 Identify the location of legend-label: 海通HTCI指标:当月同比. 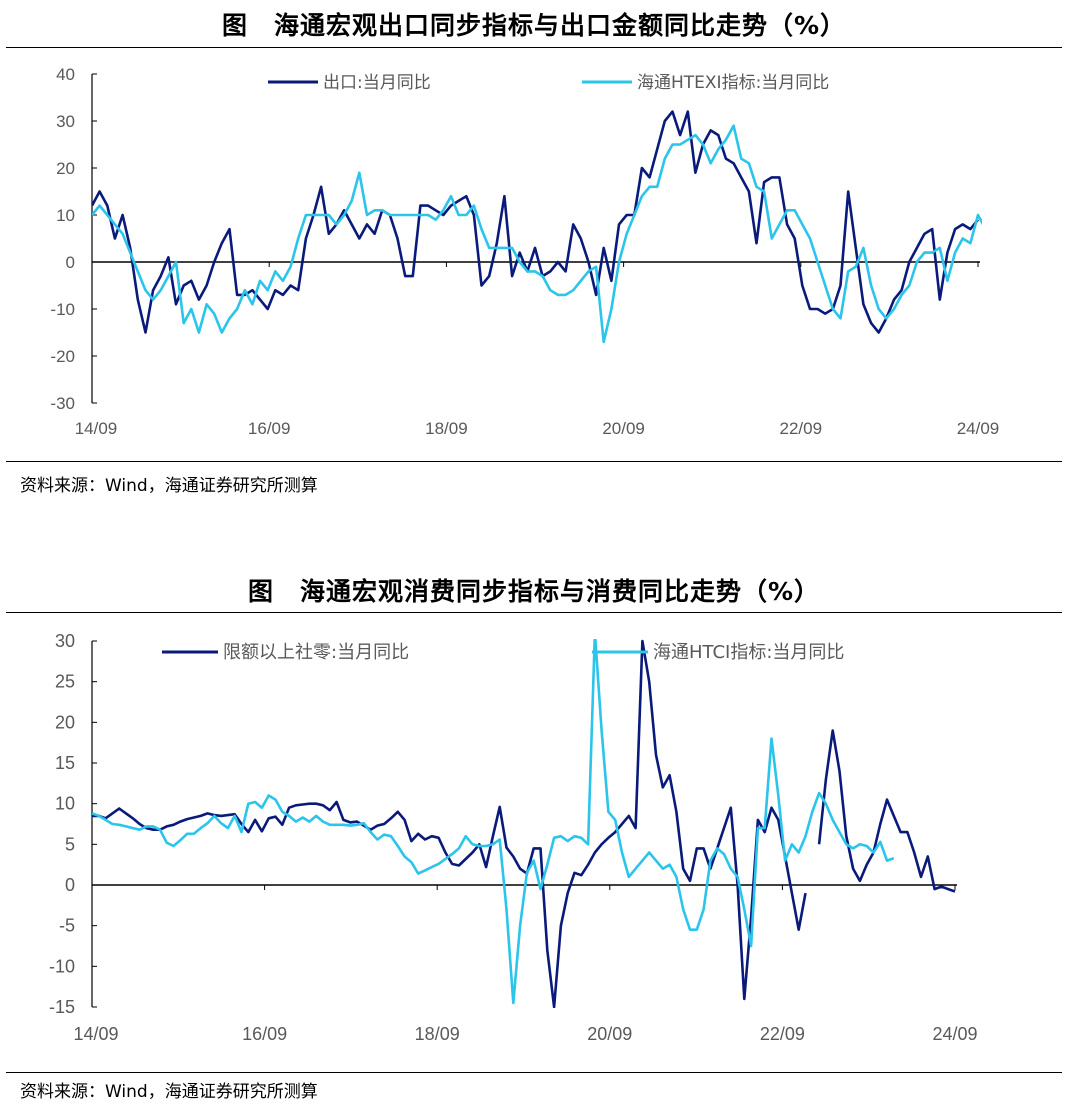
(748, 652).